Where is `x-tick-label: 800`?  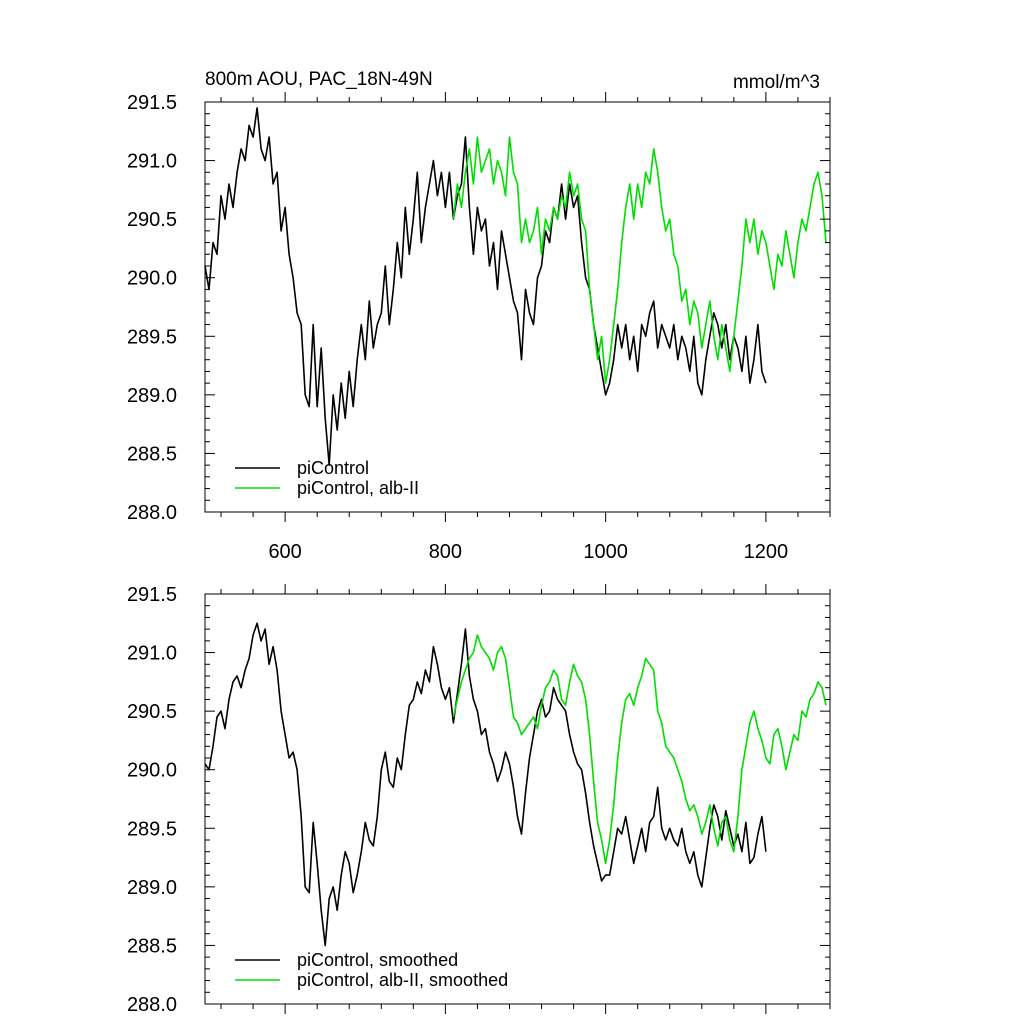
x-tick-label: 800 is located at coordinates (445, 552).